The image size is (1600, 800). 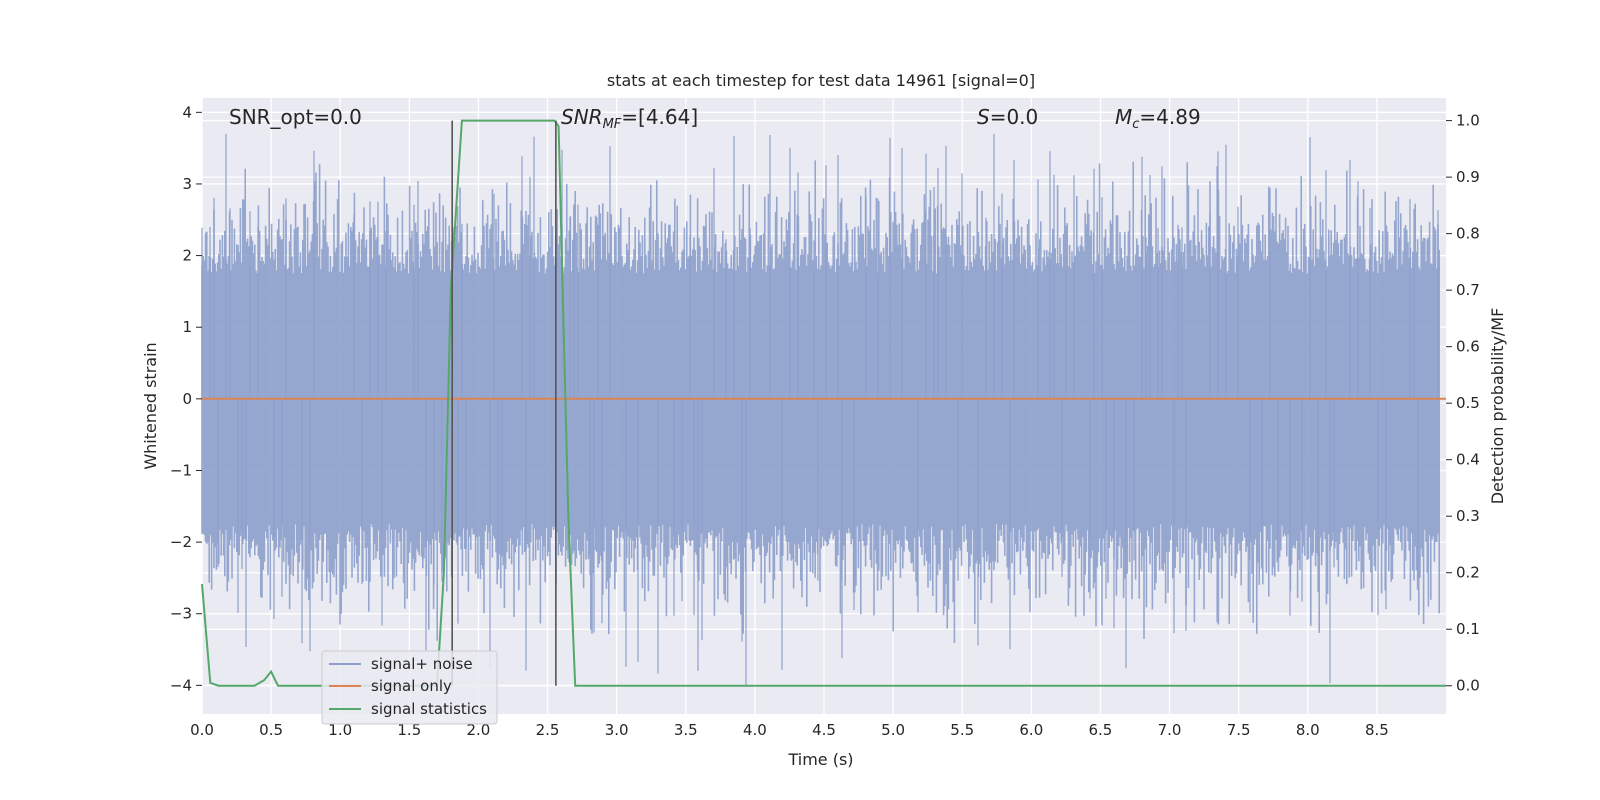 I want to click on y-tick-label-right: 0.2, so click(x=1468, y=573).